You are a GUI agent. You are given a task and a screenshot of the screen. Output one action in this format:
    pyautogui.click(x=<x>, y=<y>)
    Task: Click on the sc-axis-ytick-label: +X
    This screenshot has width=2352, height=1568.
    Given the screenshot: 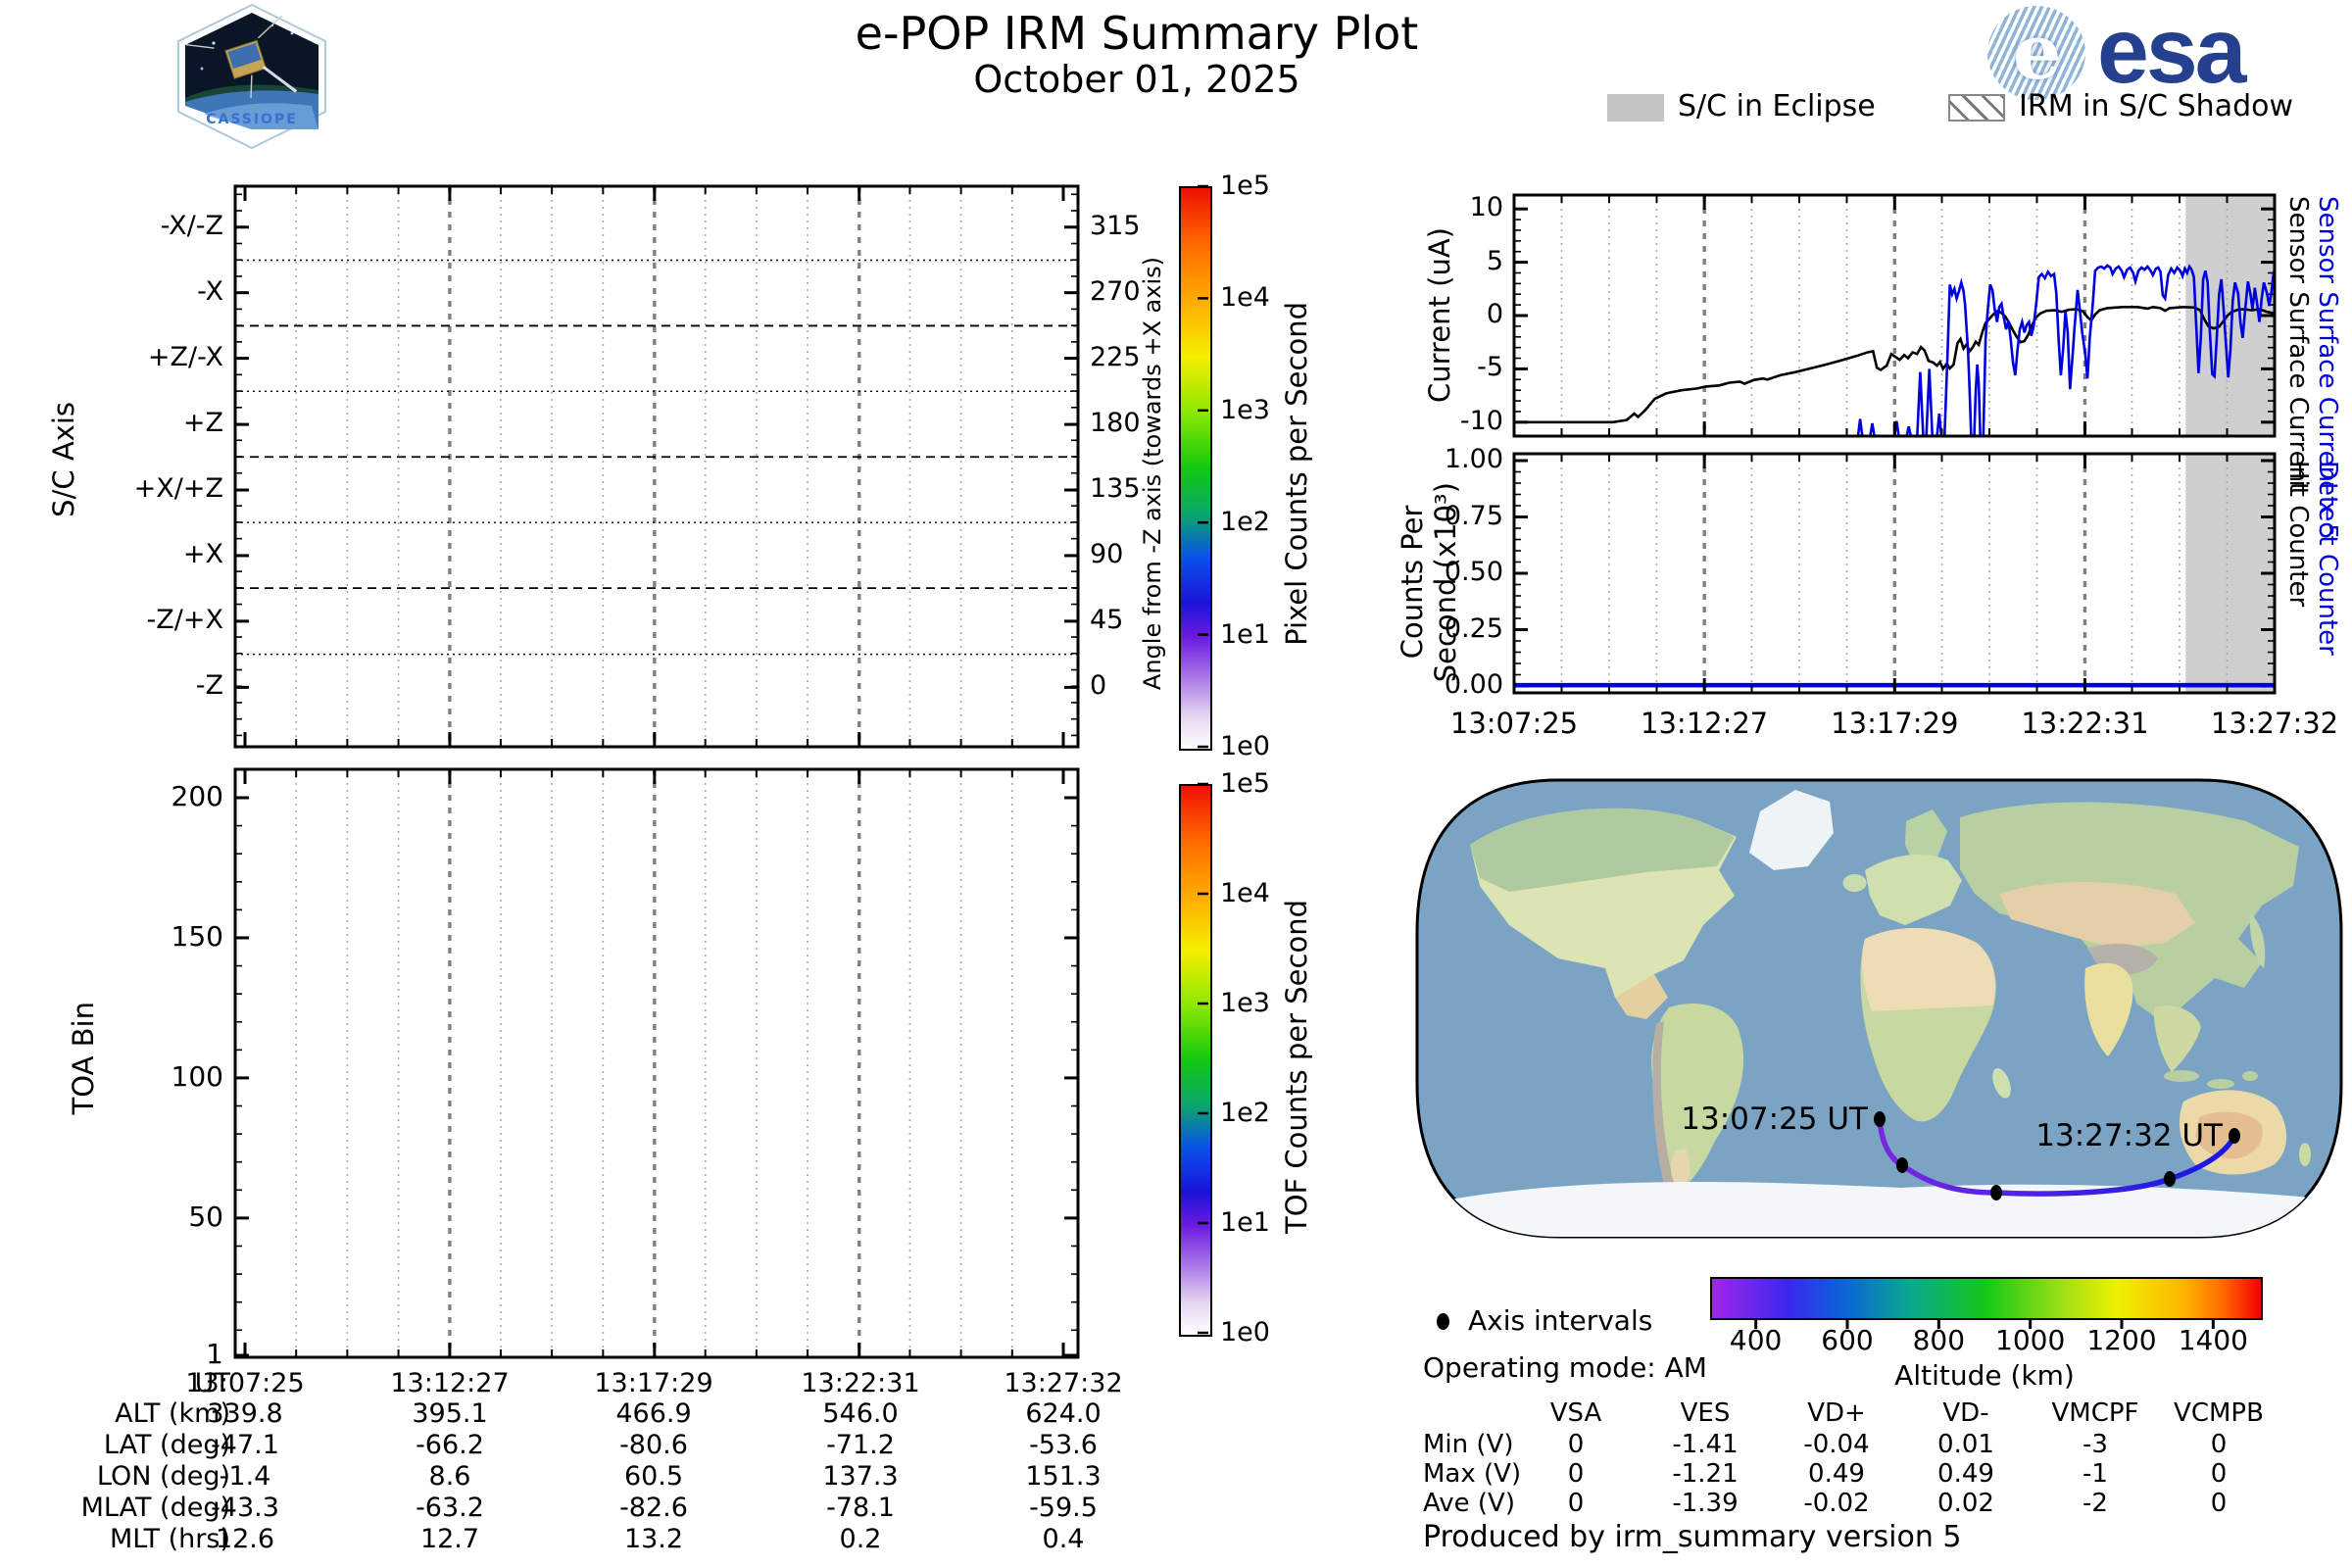 What is the action you would take?
    pyautogui.click(x=202, y=553)
    